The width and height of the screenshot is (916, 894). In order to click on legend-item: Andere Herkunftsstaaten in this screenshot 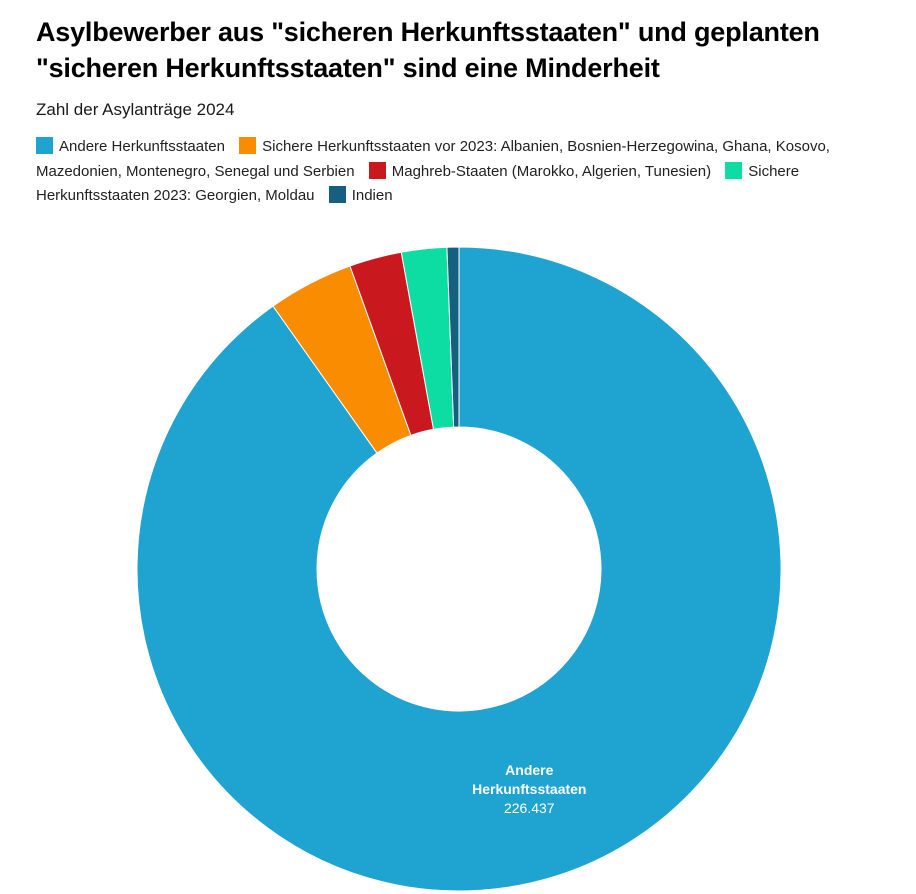, I will do `click(130, 146)`.